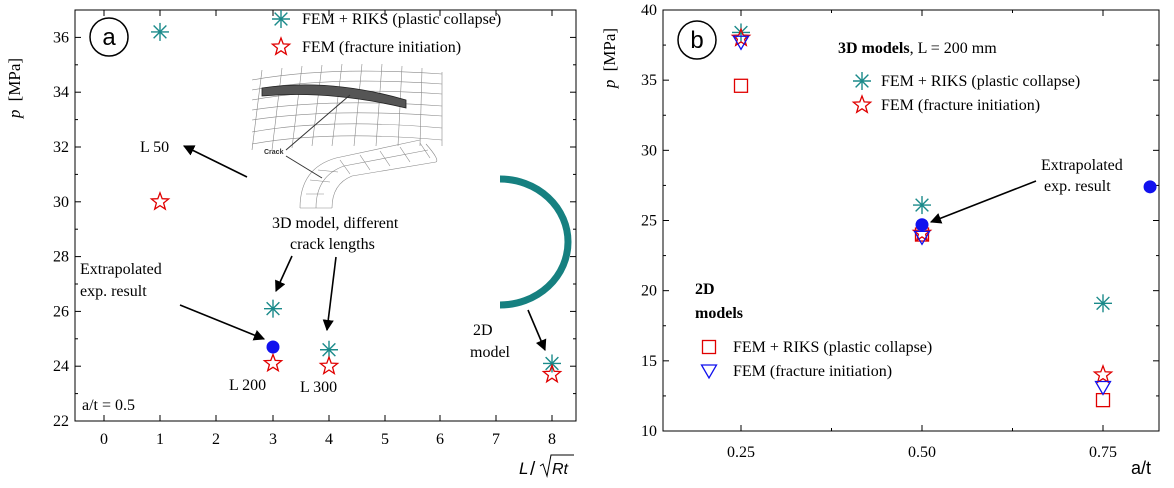 This screenshot has width=1174, height=488. Describe the element at coordinates (335, 223) in the screenshot. I see `annotation-3d-model-1: 3D model, different` at that location.